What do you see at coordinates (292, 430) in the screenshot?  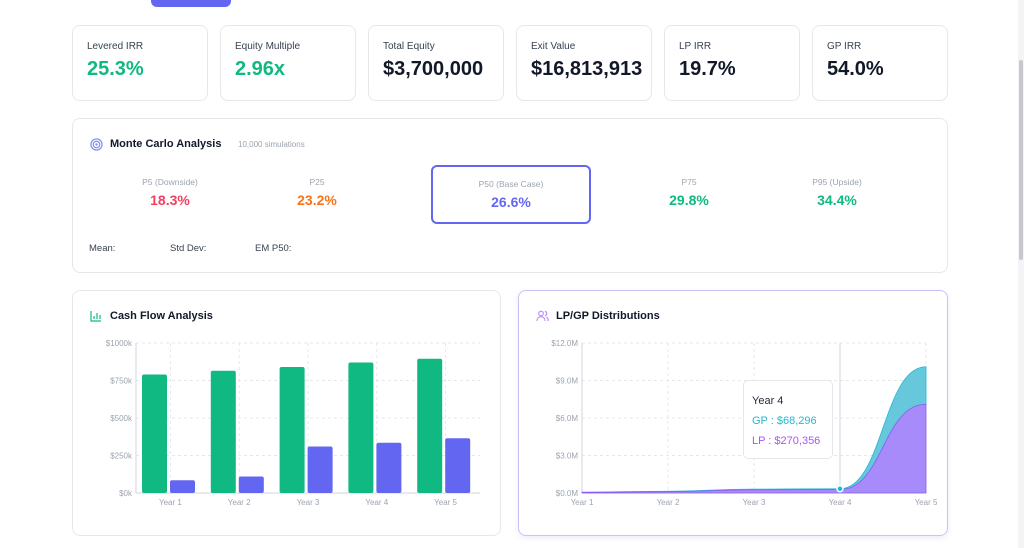 I see `bar-year-3-s0` at bounding box center [292, 430].